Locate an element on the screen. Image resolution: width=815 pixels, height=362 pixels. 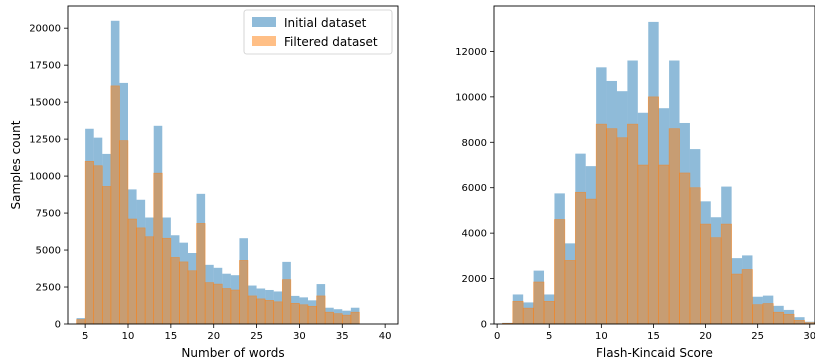
right-x-tick-label: 30 is located at coordinates (809, 336).